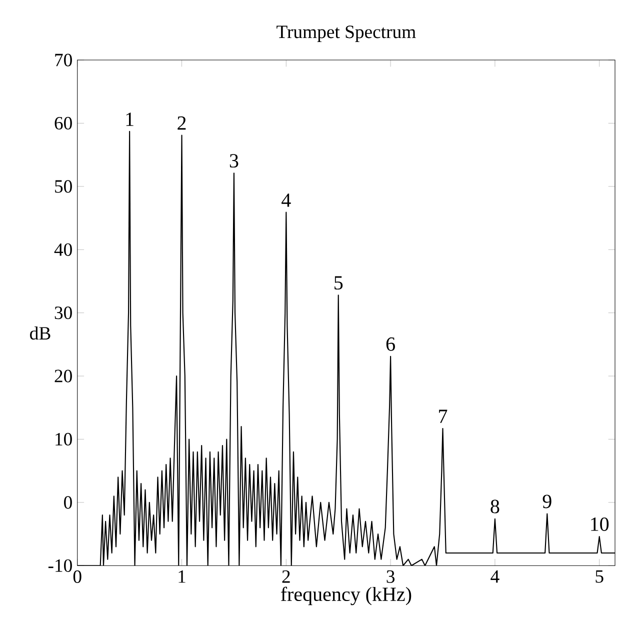 The width and height of the screenshot is (620, 627). What do you see at coordinates (599, 524) in the screenshot?
I see `annotation: 10` at bounding box center [599, 524].